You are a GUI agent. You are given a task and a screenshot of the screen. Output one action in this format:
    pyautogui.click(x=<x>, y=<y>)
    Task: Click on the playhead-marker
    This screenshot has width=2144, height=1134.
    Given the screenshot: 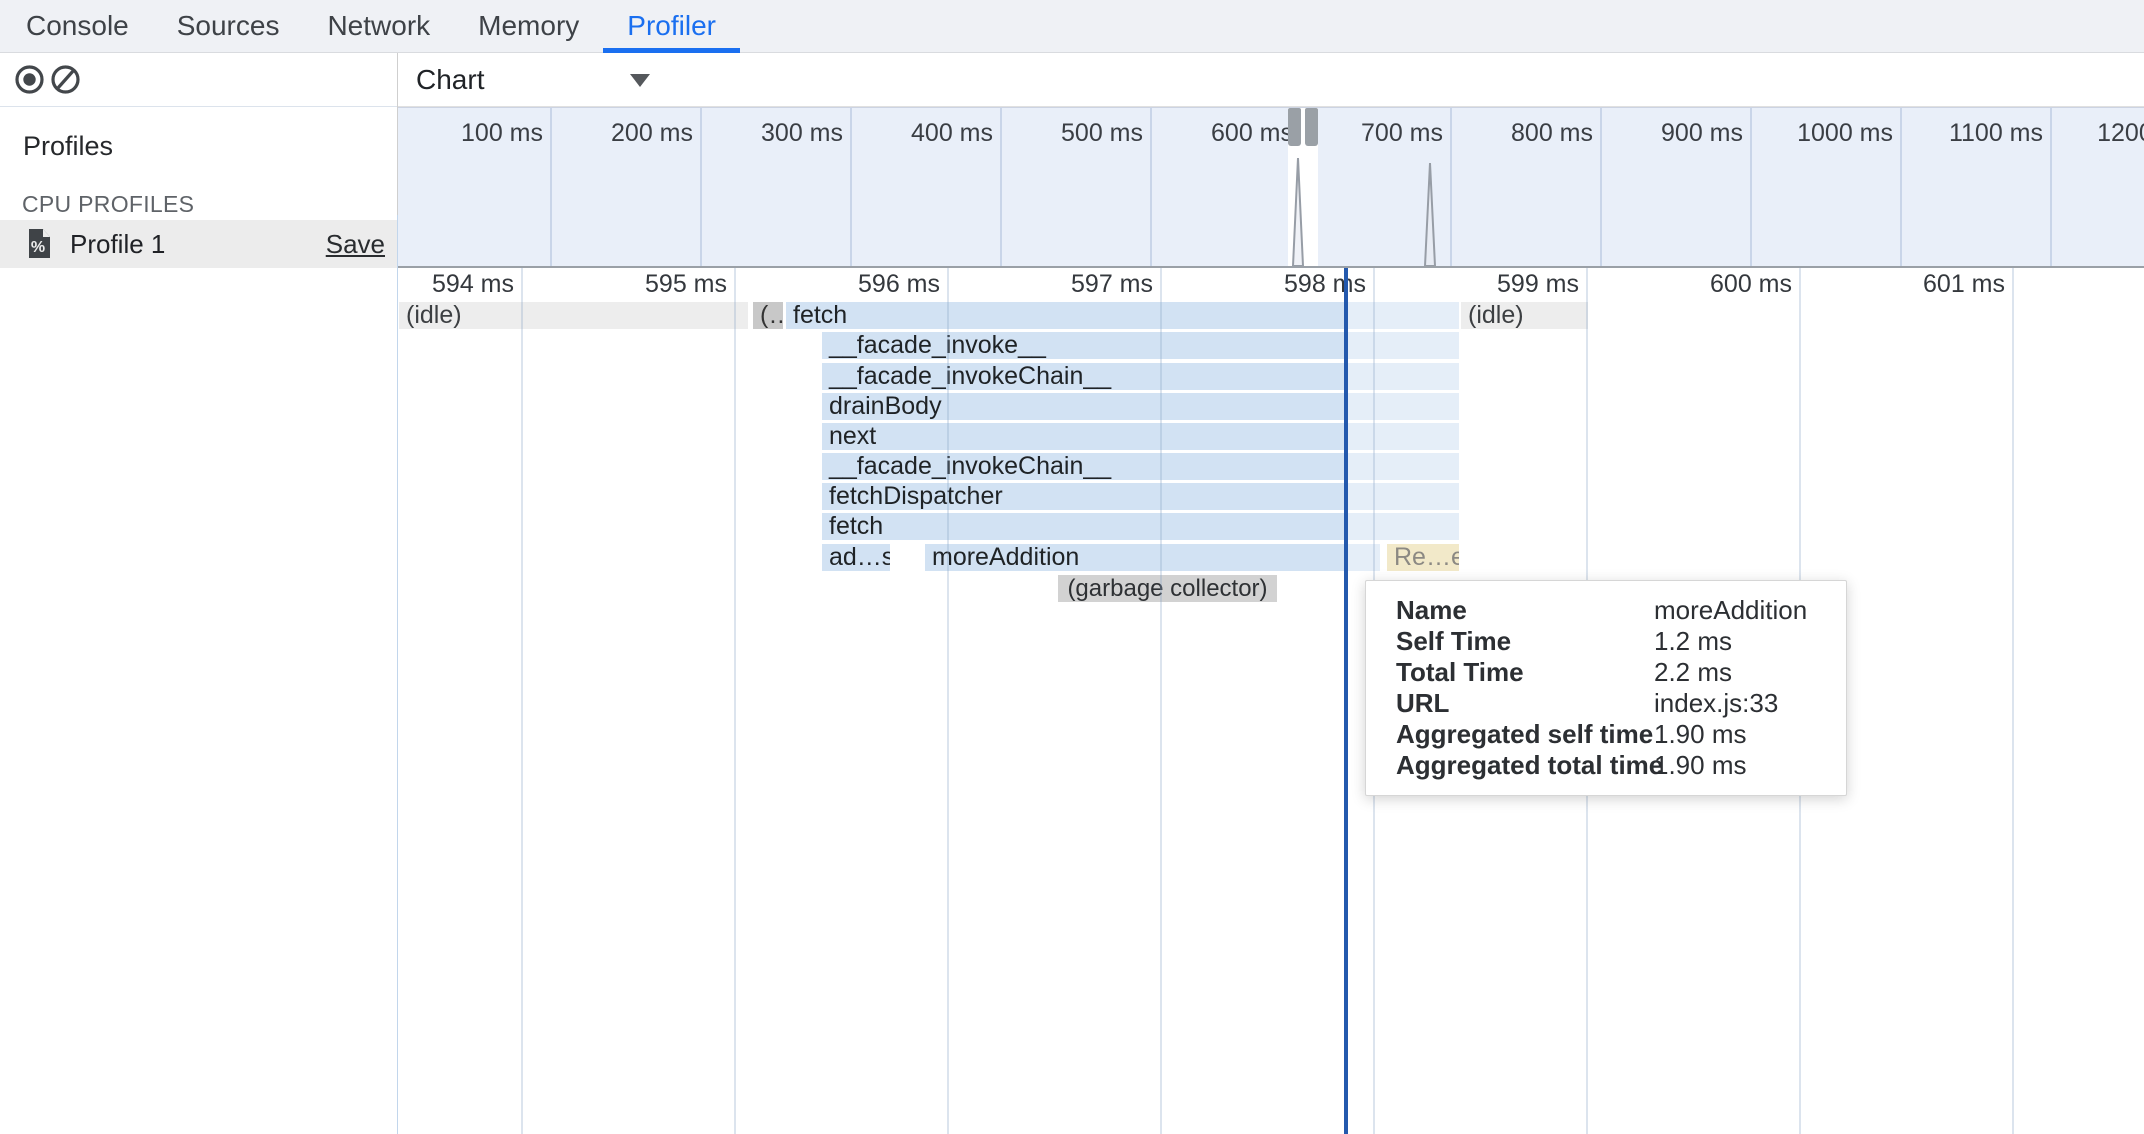 What is the action you would take?
    pyautogui.click(x=1346, y=701)
    